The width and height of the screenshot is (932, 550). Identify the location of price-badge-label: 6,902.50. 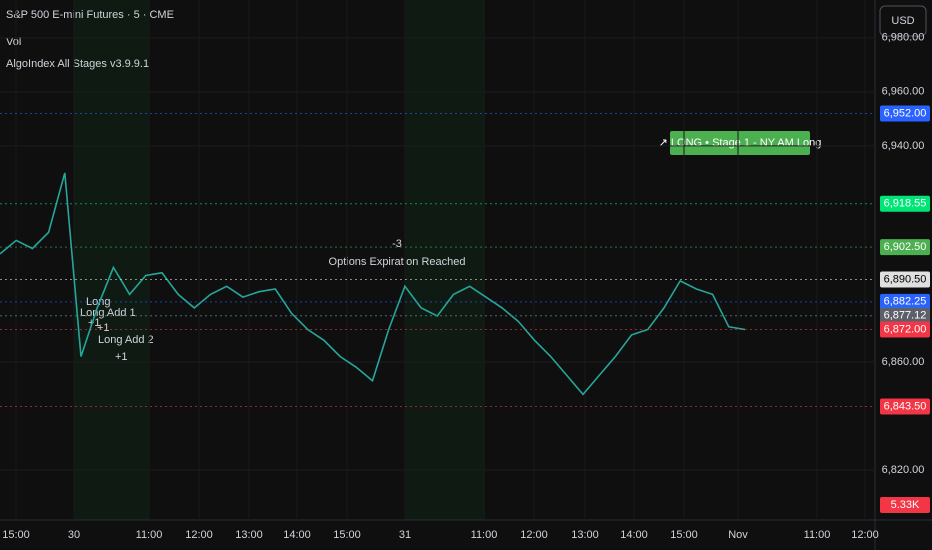
(905, 247).